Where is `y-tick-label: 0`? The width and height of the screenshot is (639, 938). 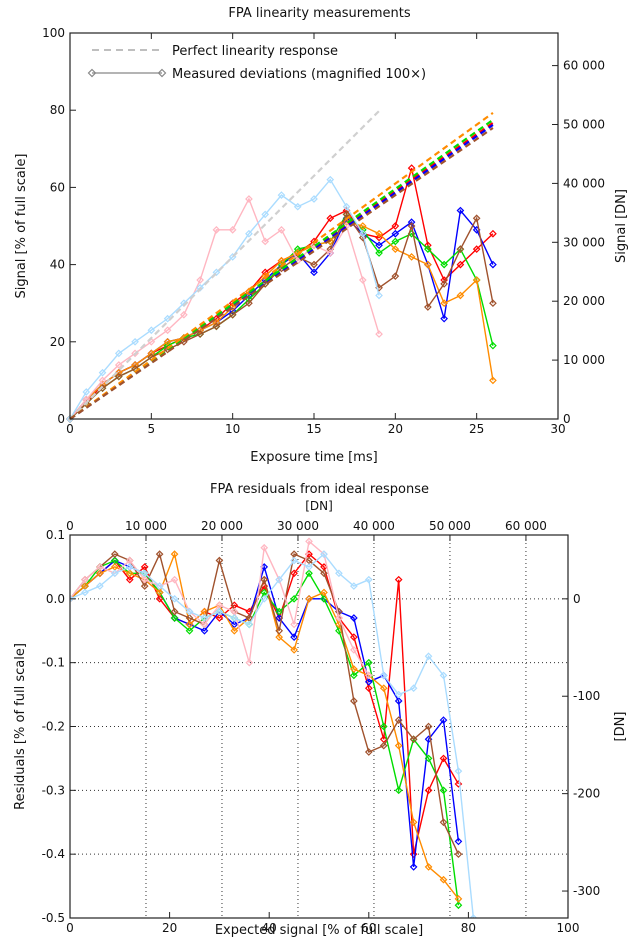 y-tick-label: 0 is located at coordinates (61, 419).